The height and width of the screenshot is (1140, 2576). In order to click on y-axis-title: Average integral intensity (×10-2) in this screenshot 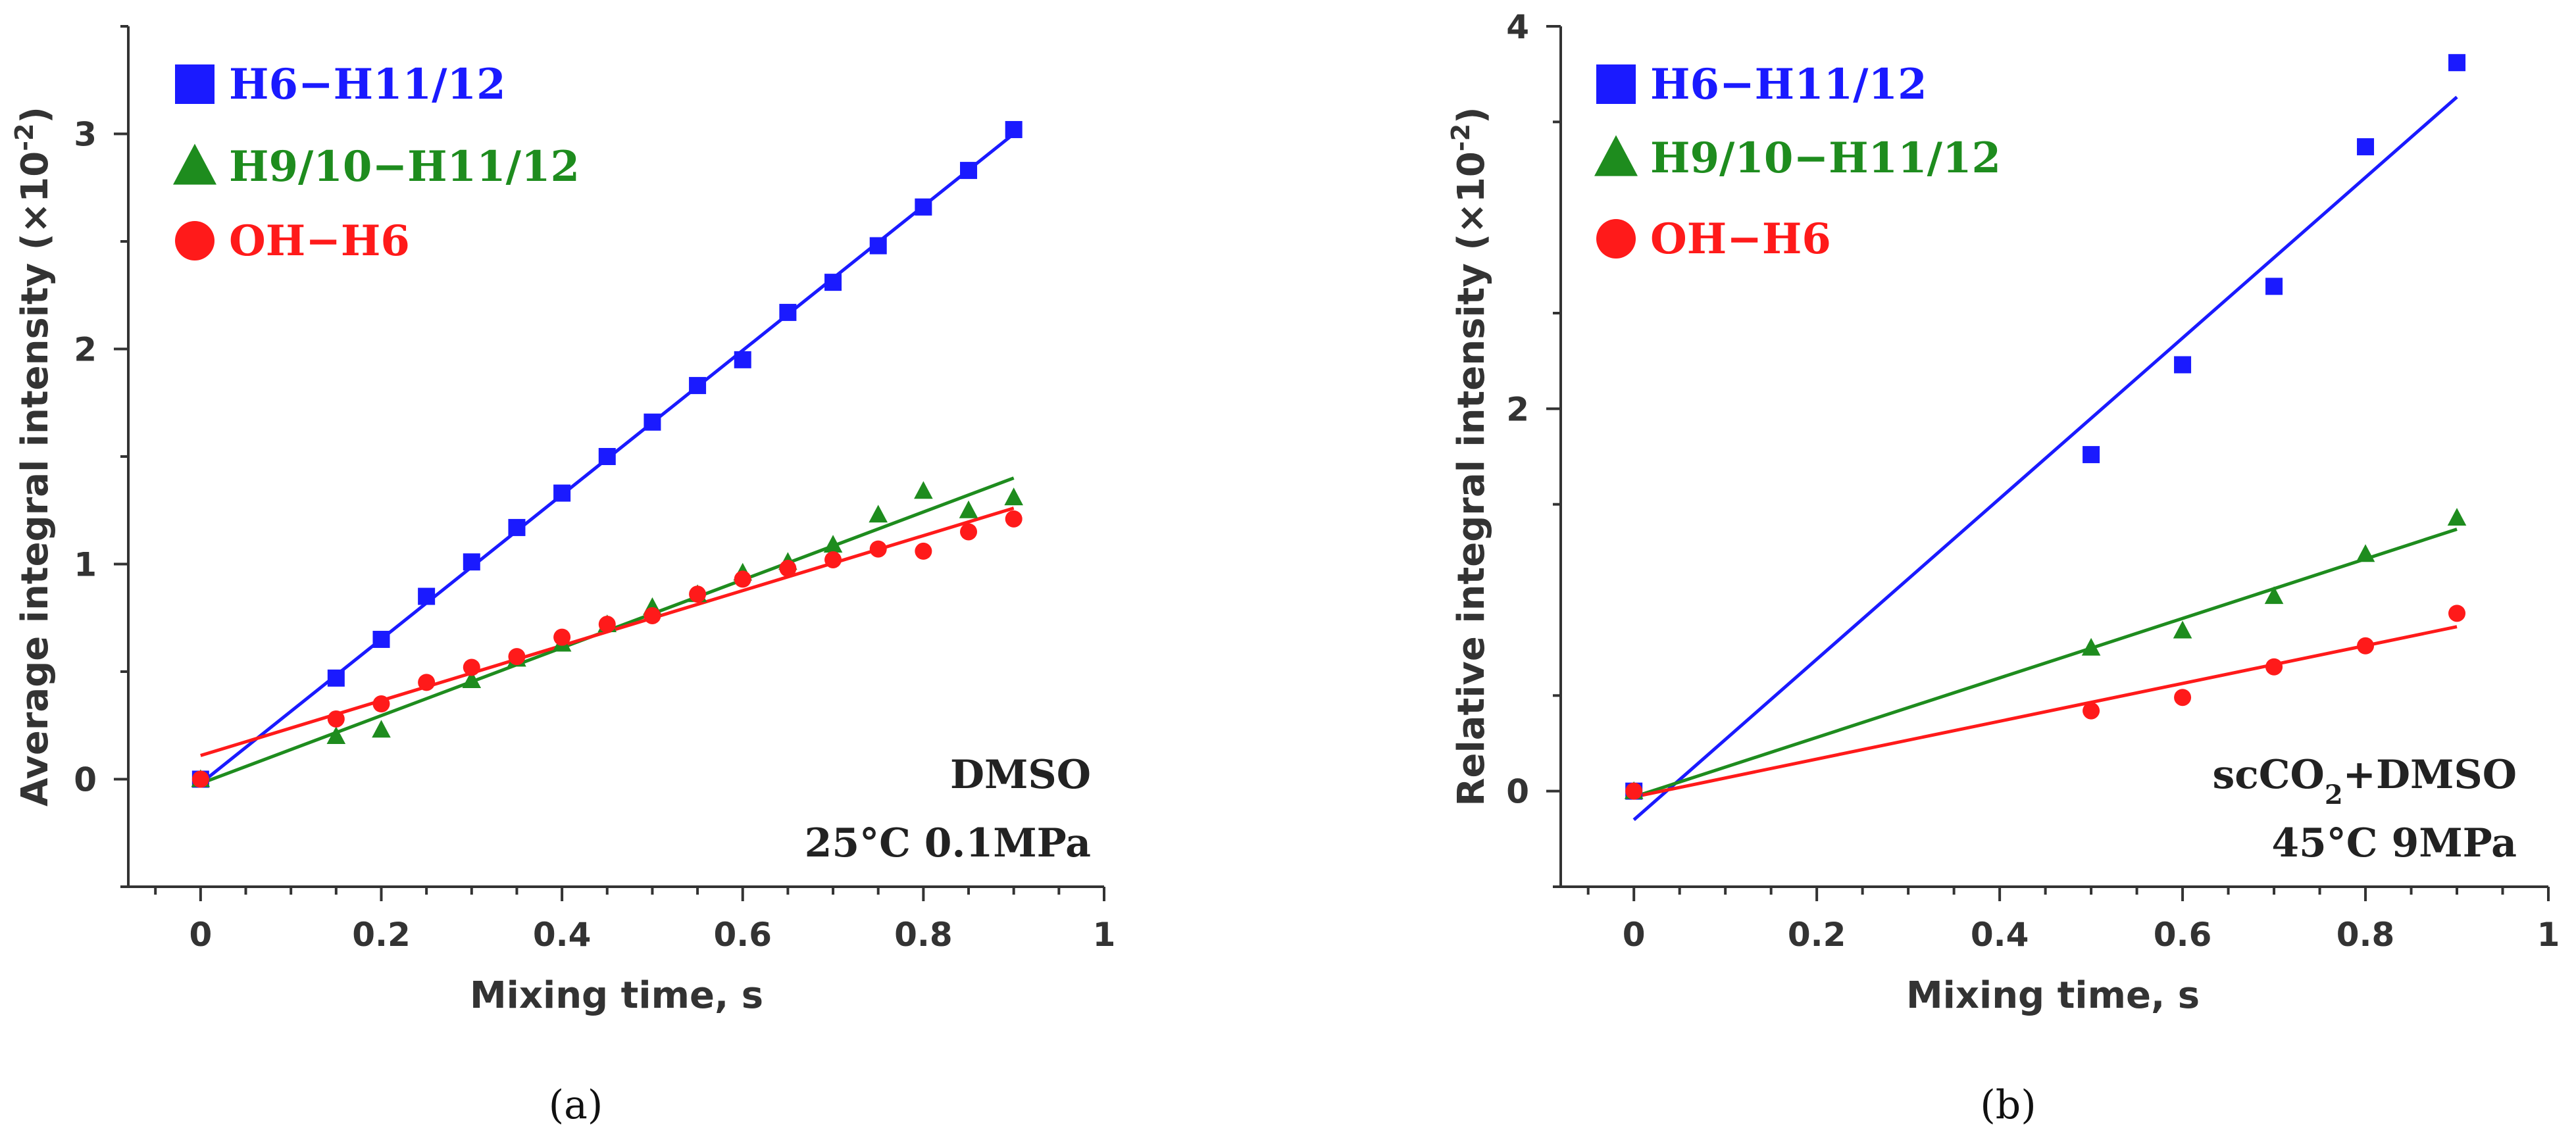, I will do `click(33, 456)`.